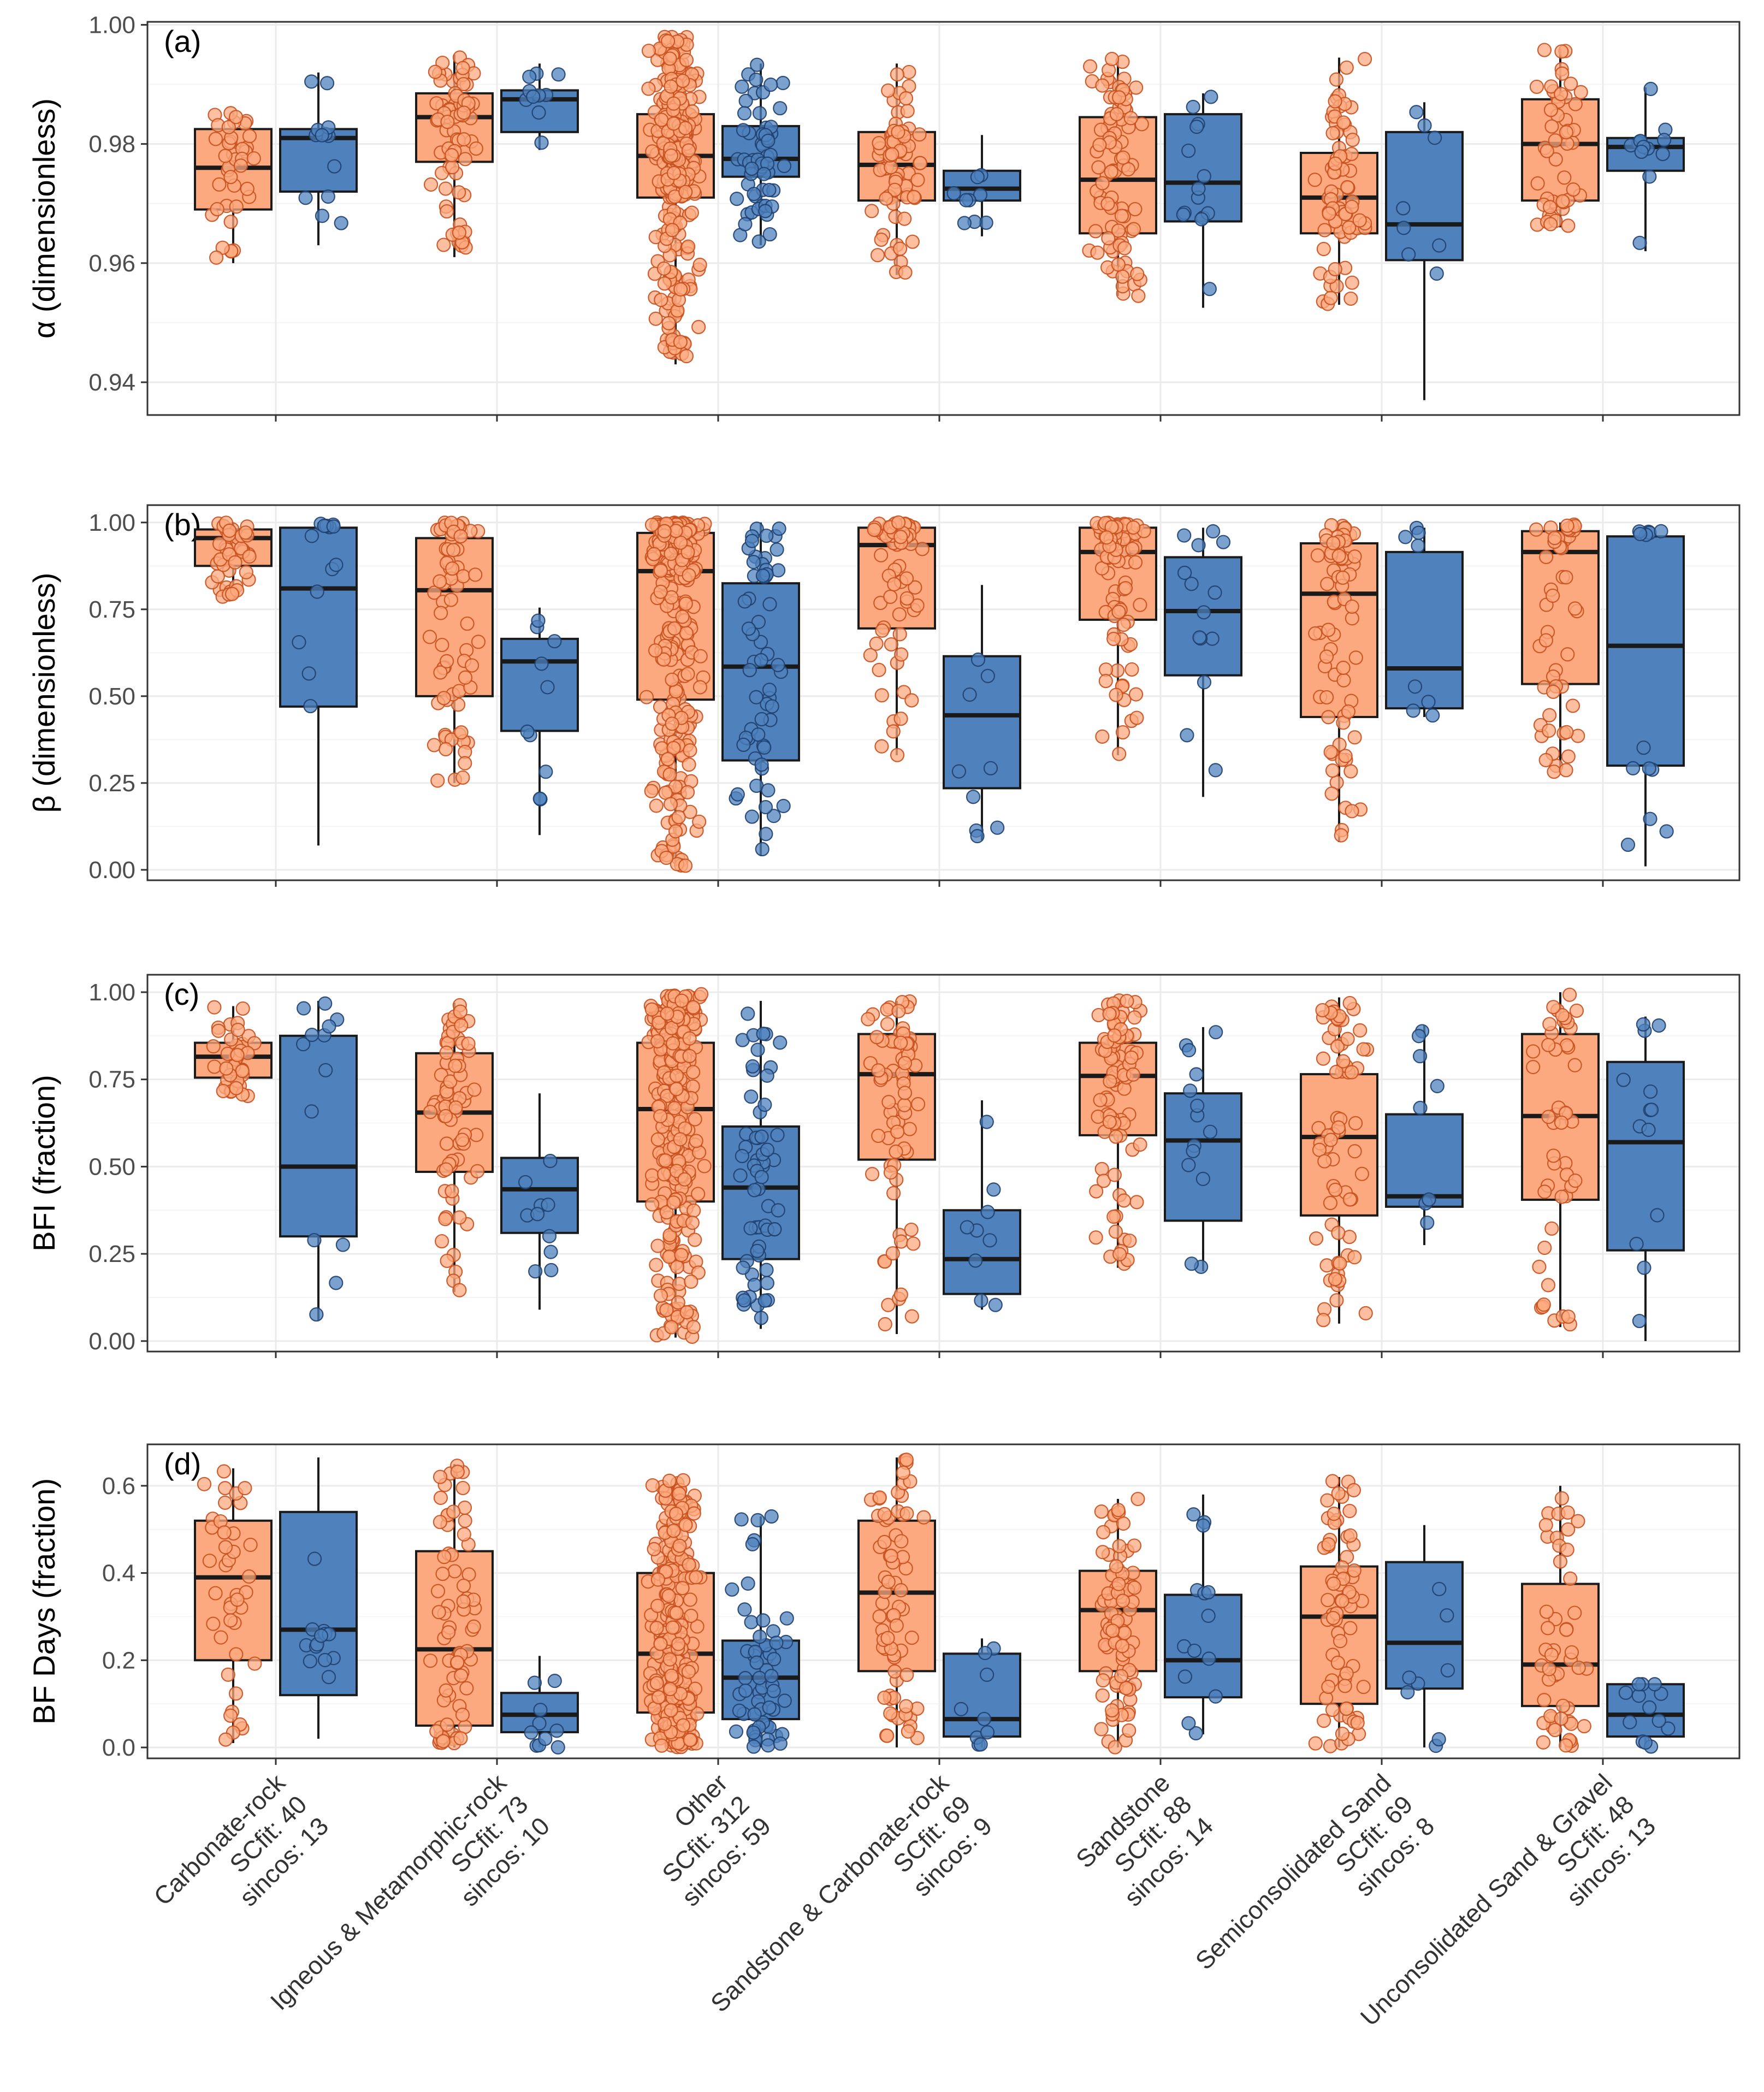 The width and height of the screenshot is (1764, 2092). I want to click on box-scfit, so click(1560, 607).